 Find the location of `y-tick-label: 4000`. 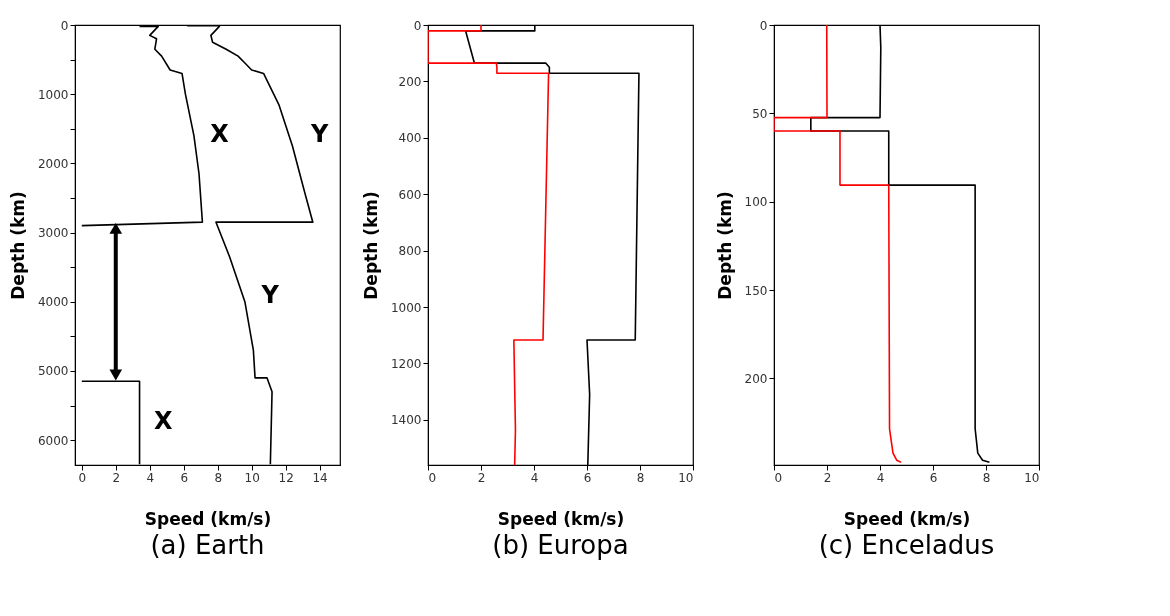

y-tick-label: 4000 is located at coordinates (53, 302).